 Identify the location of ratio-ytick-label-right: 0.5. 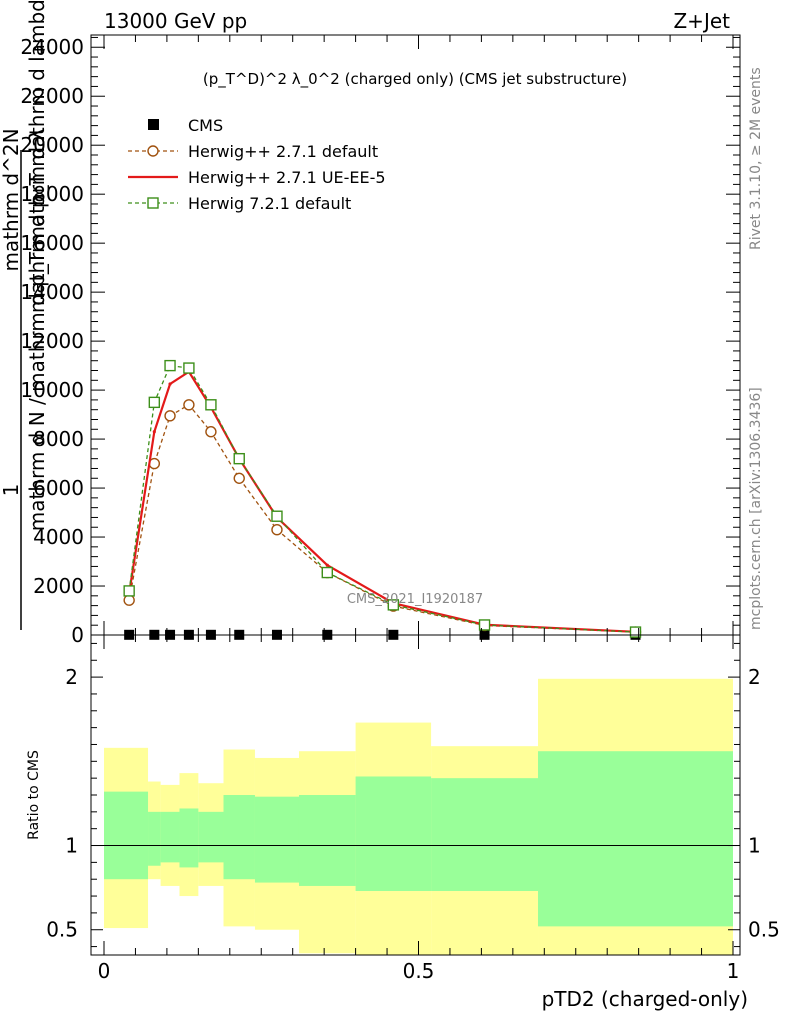
(764, 930).